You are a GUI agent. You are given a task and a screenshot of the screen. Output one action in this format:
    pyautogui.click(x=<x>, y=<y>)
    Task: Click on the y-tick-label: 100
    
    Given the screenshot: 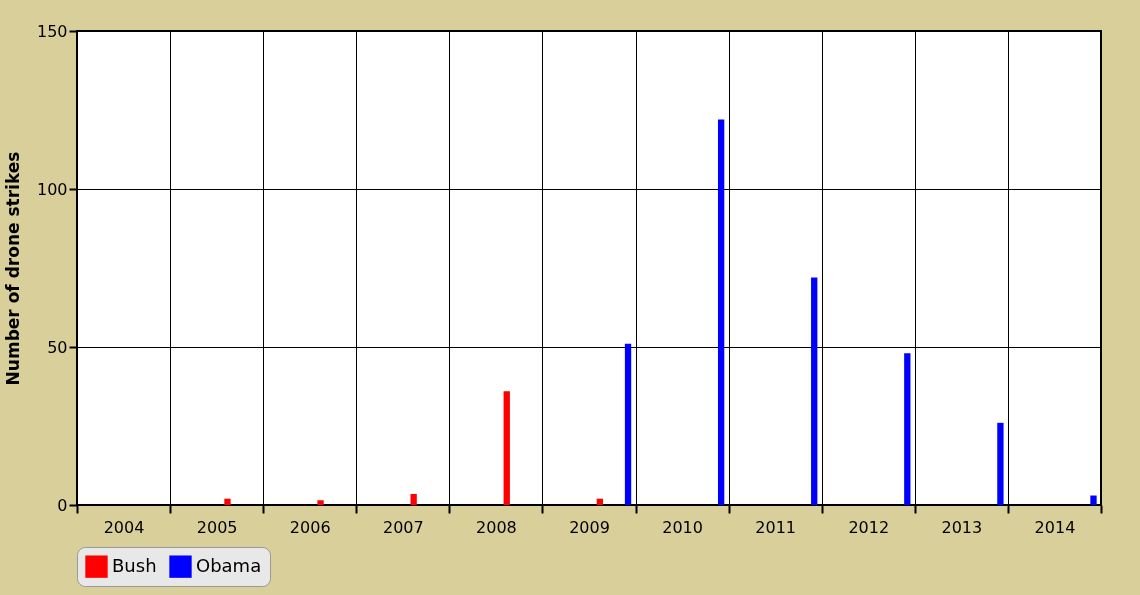 What is the action you would take?
    pyautogui.click(x=52, y=189)
    